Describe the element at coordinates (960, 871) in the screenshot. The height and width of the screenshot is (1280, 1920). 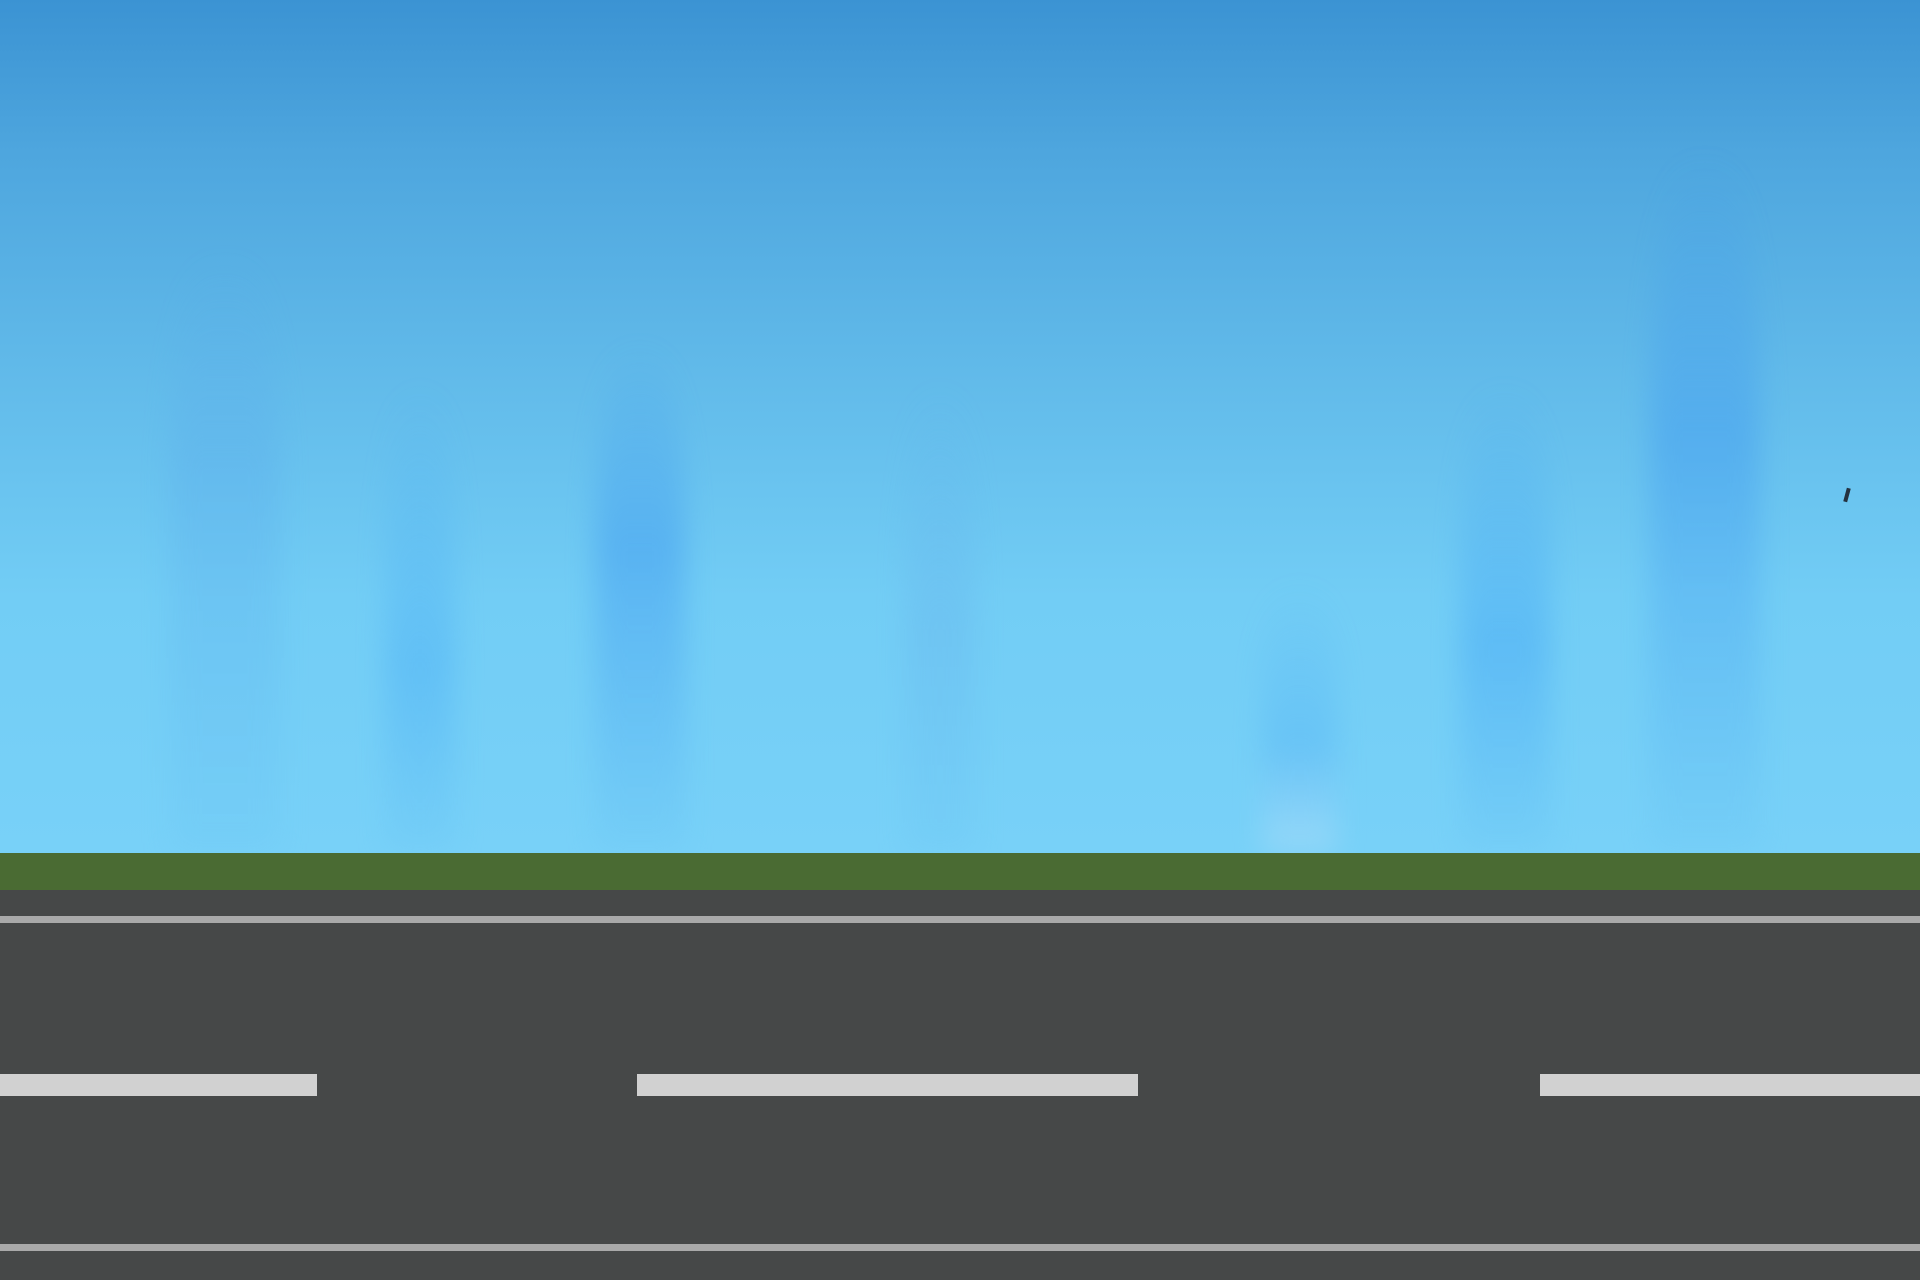
I see `grass-strip` at that location.